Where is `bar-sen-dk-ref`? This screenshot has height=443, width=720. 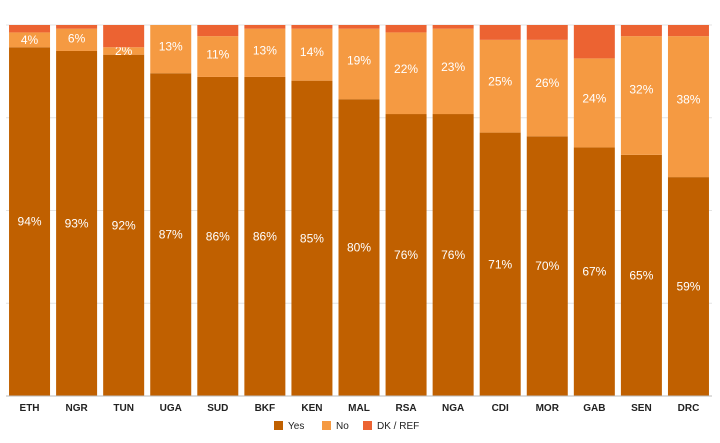
bar-sen-dk-ref is located at coordinates (641, 31).